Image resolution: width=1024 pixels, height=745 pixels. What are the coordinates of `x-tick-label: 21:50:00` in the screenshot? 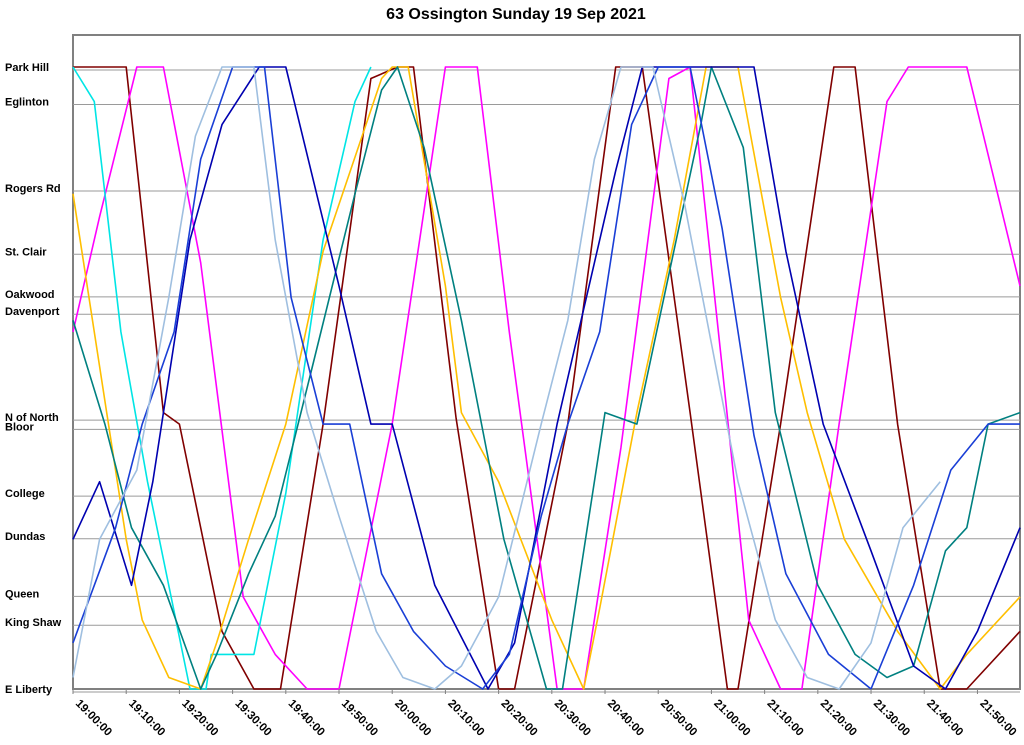 It's located at (997, 718).